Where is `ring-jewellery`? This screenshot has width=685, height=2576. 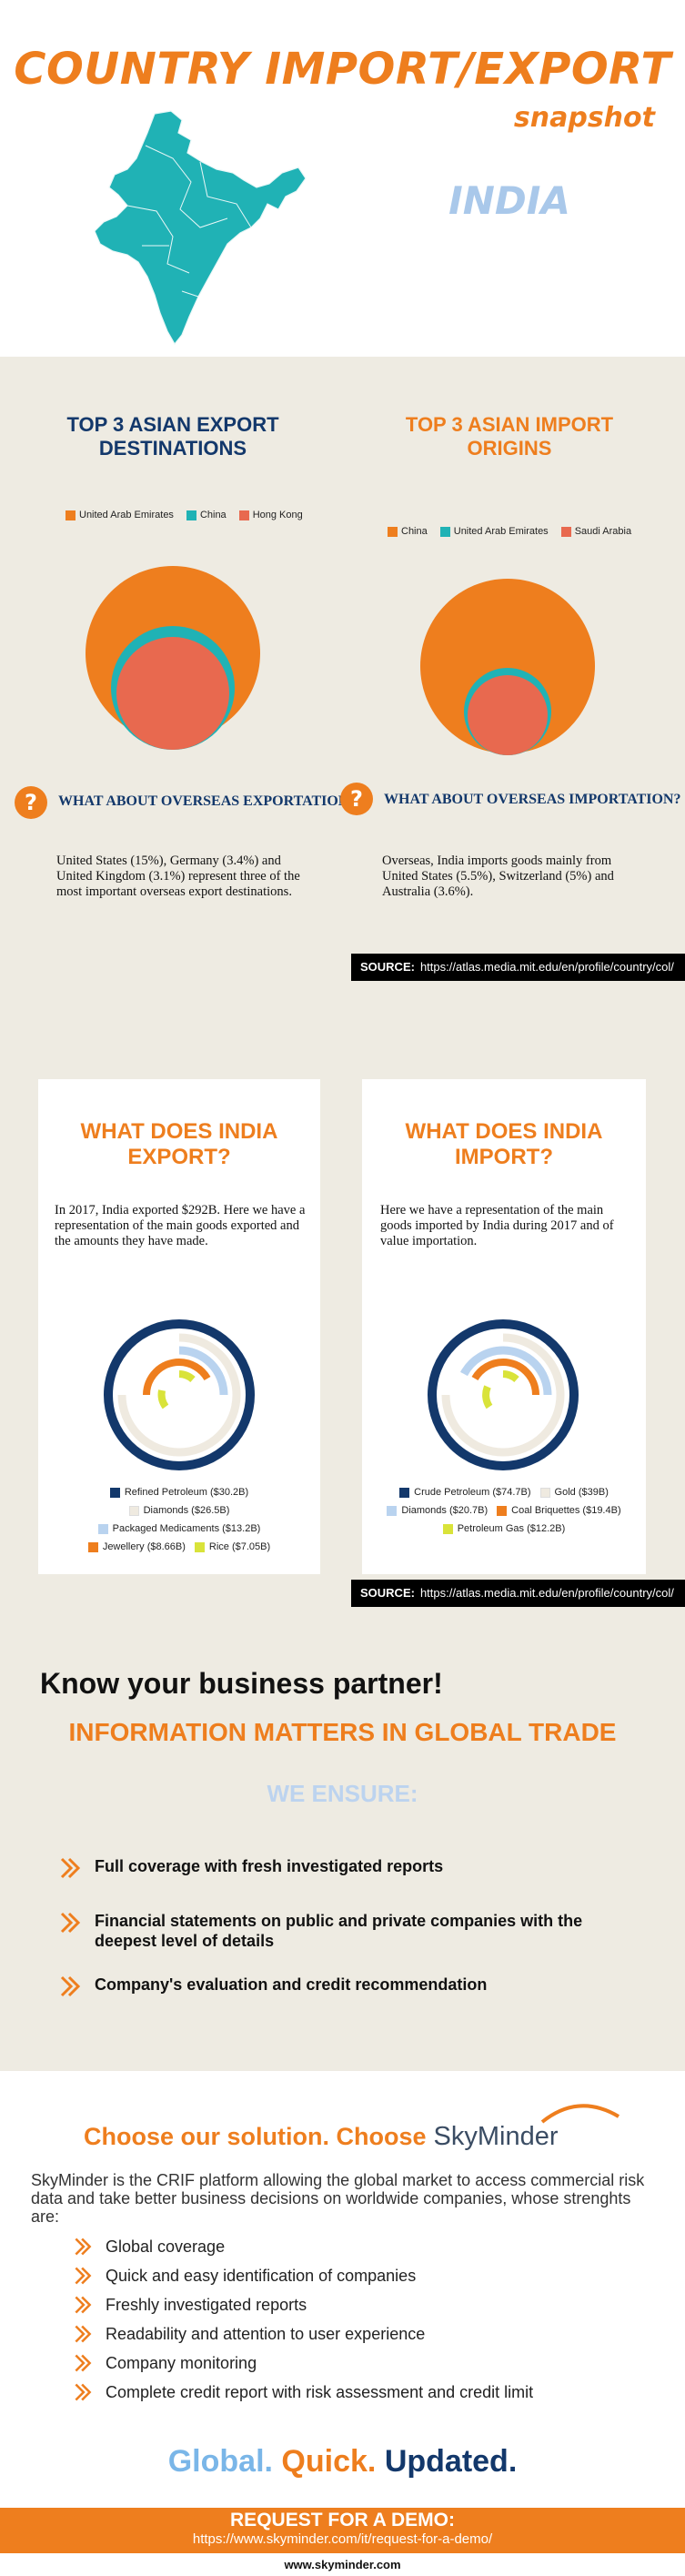
ring-jewellery is located at coordinates (194, 1370).